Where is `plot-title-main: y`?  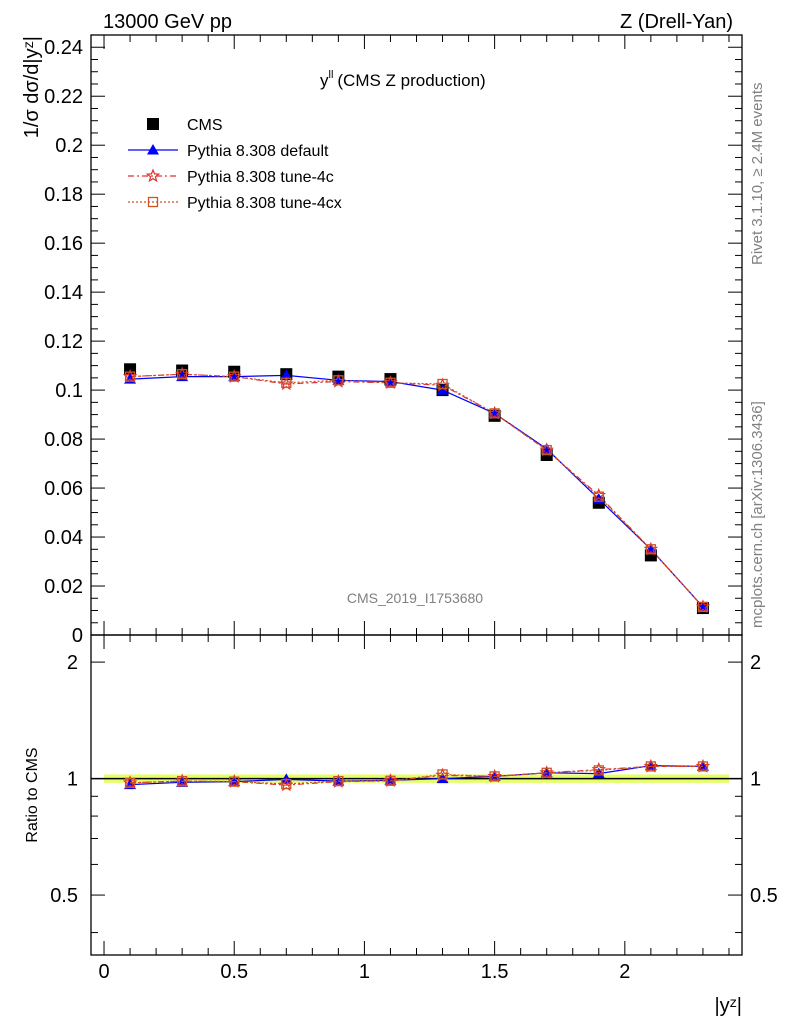 plot-title-main: y is located at coordinates (324, 80).